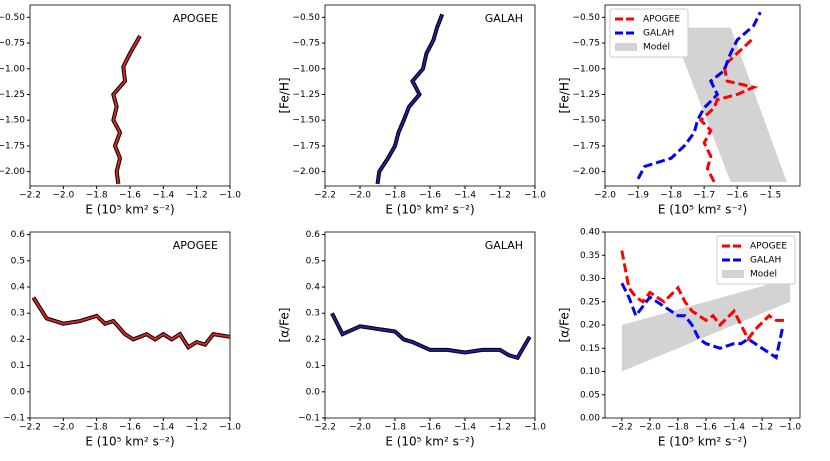 This screenshot has height=461, width=830. What do you see at coordinates (195, 18) in the screenshot?
I see `panel-label: APOGEE` at bounding box center [195, 18].